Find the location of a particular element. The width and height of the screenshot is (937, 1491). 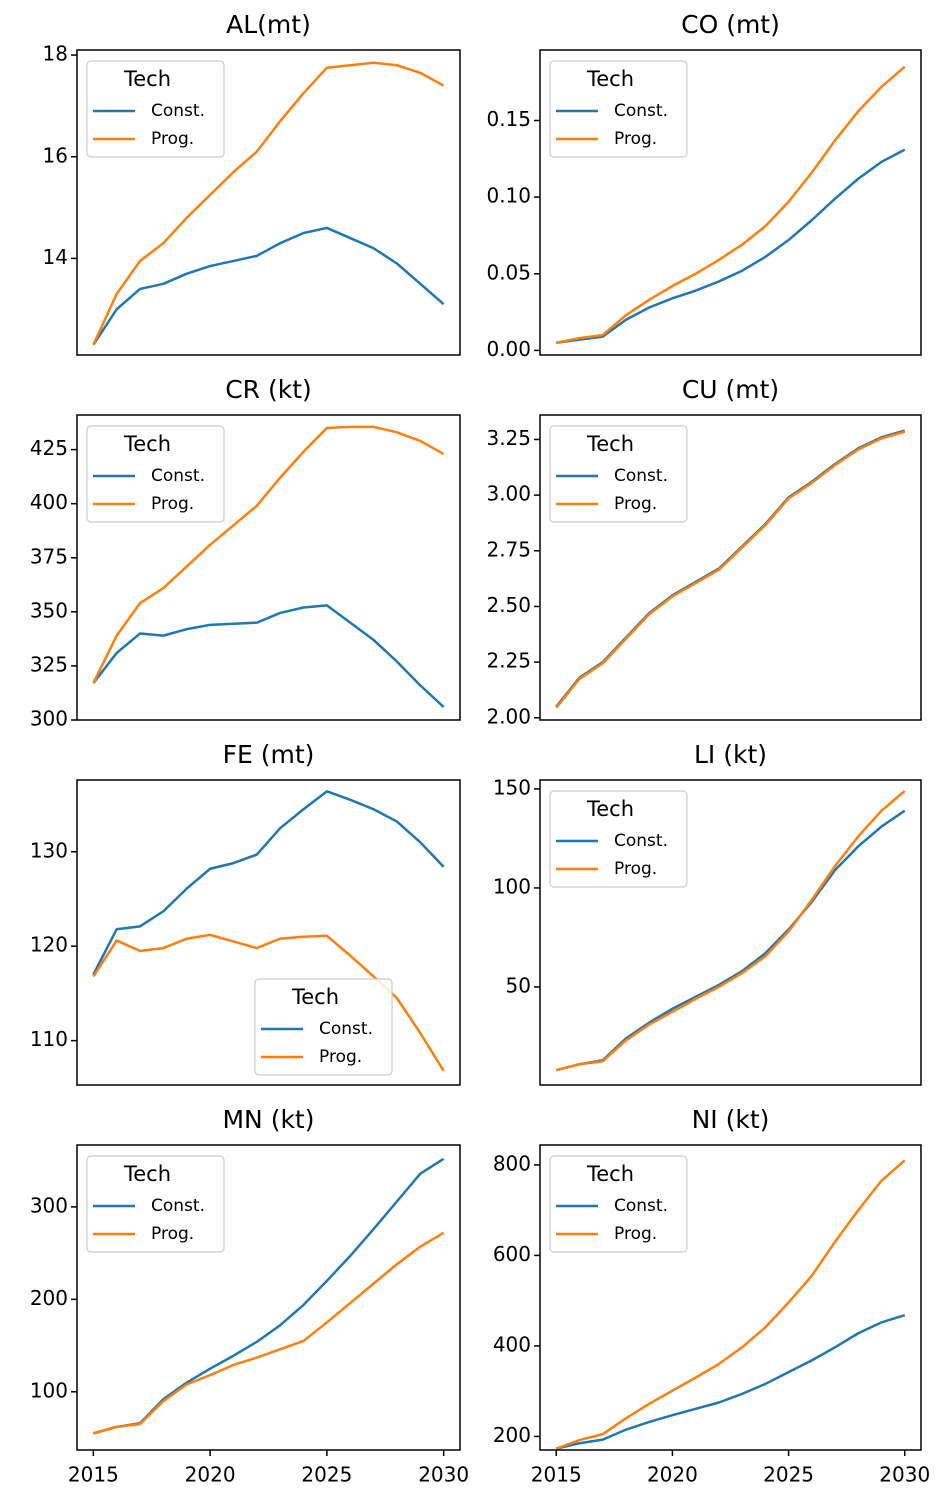

y-tick-label: 50 is located at coordinates (518, 985).